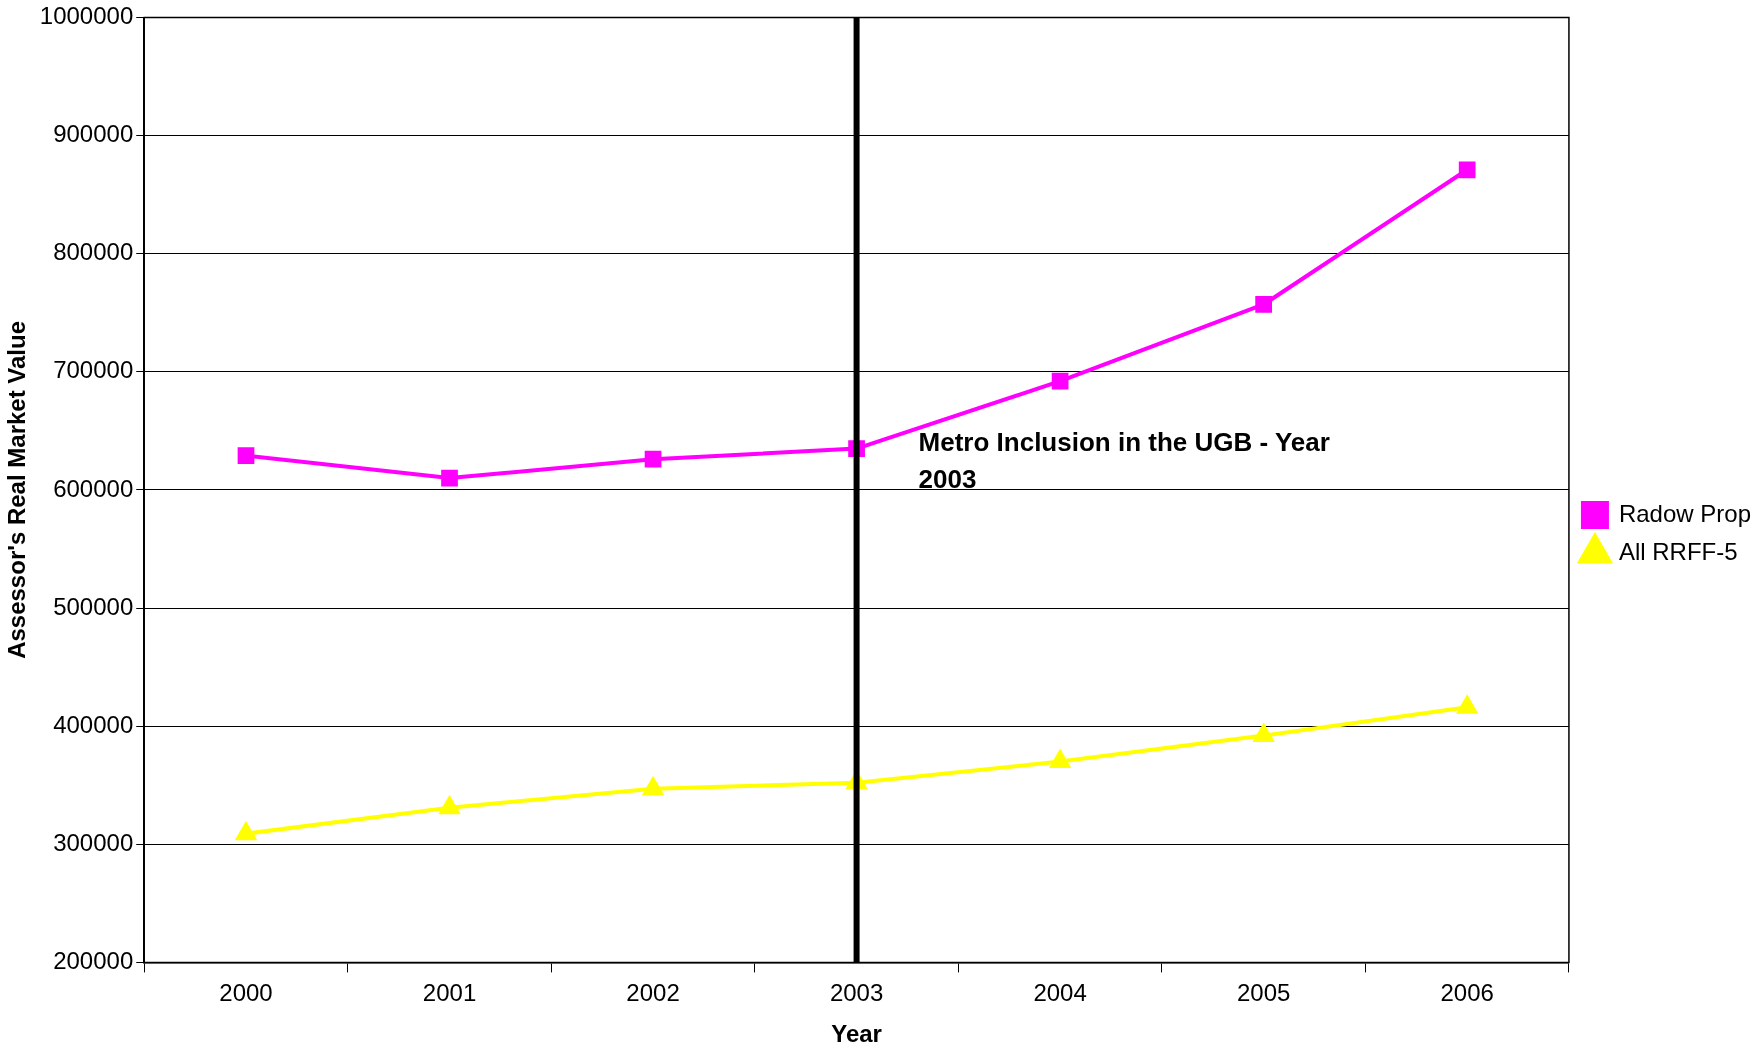 The width and height of the screenshot is (1761, 1058). Describe the element at coordinates (1685, 513) in the screenshot. I see `legend-label: Radow Prop` at that location.